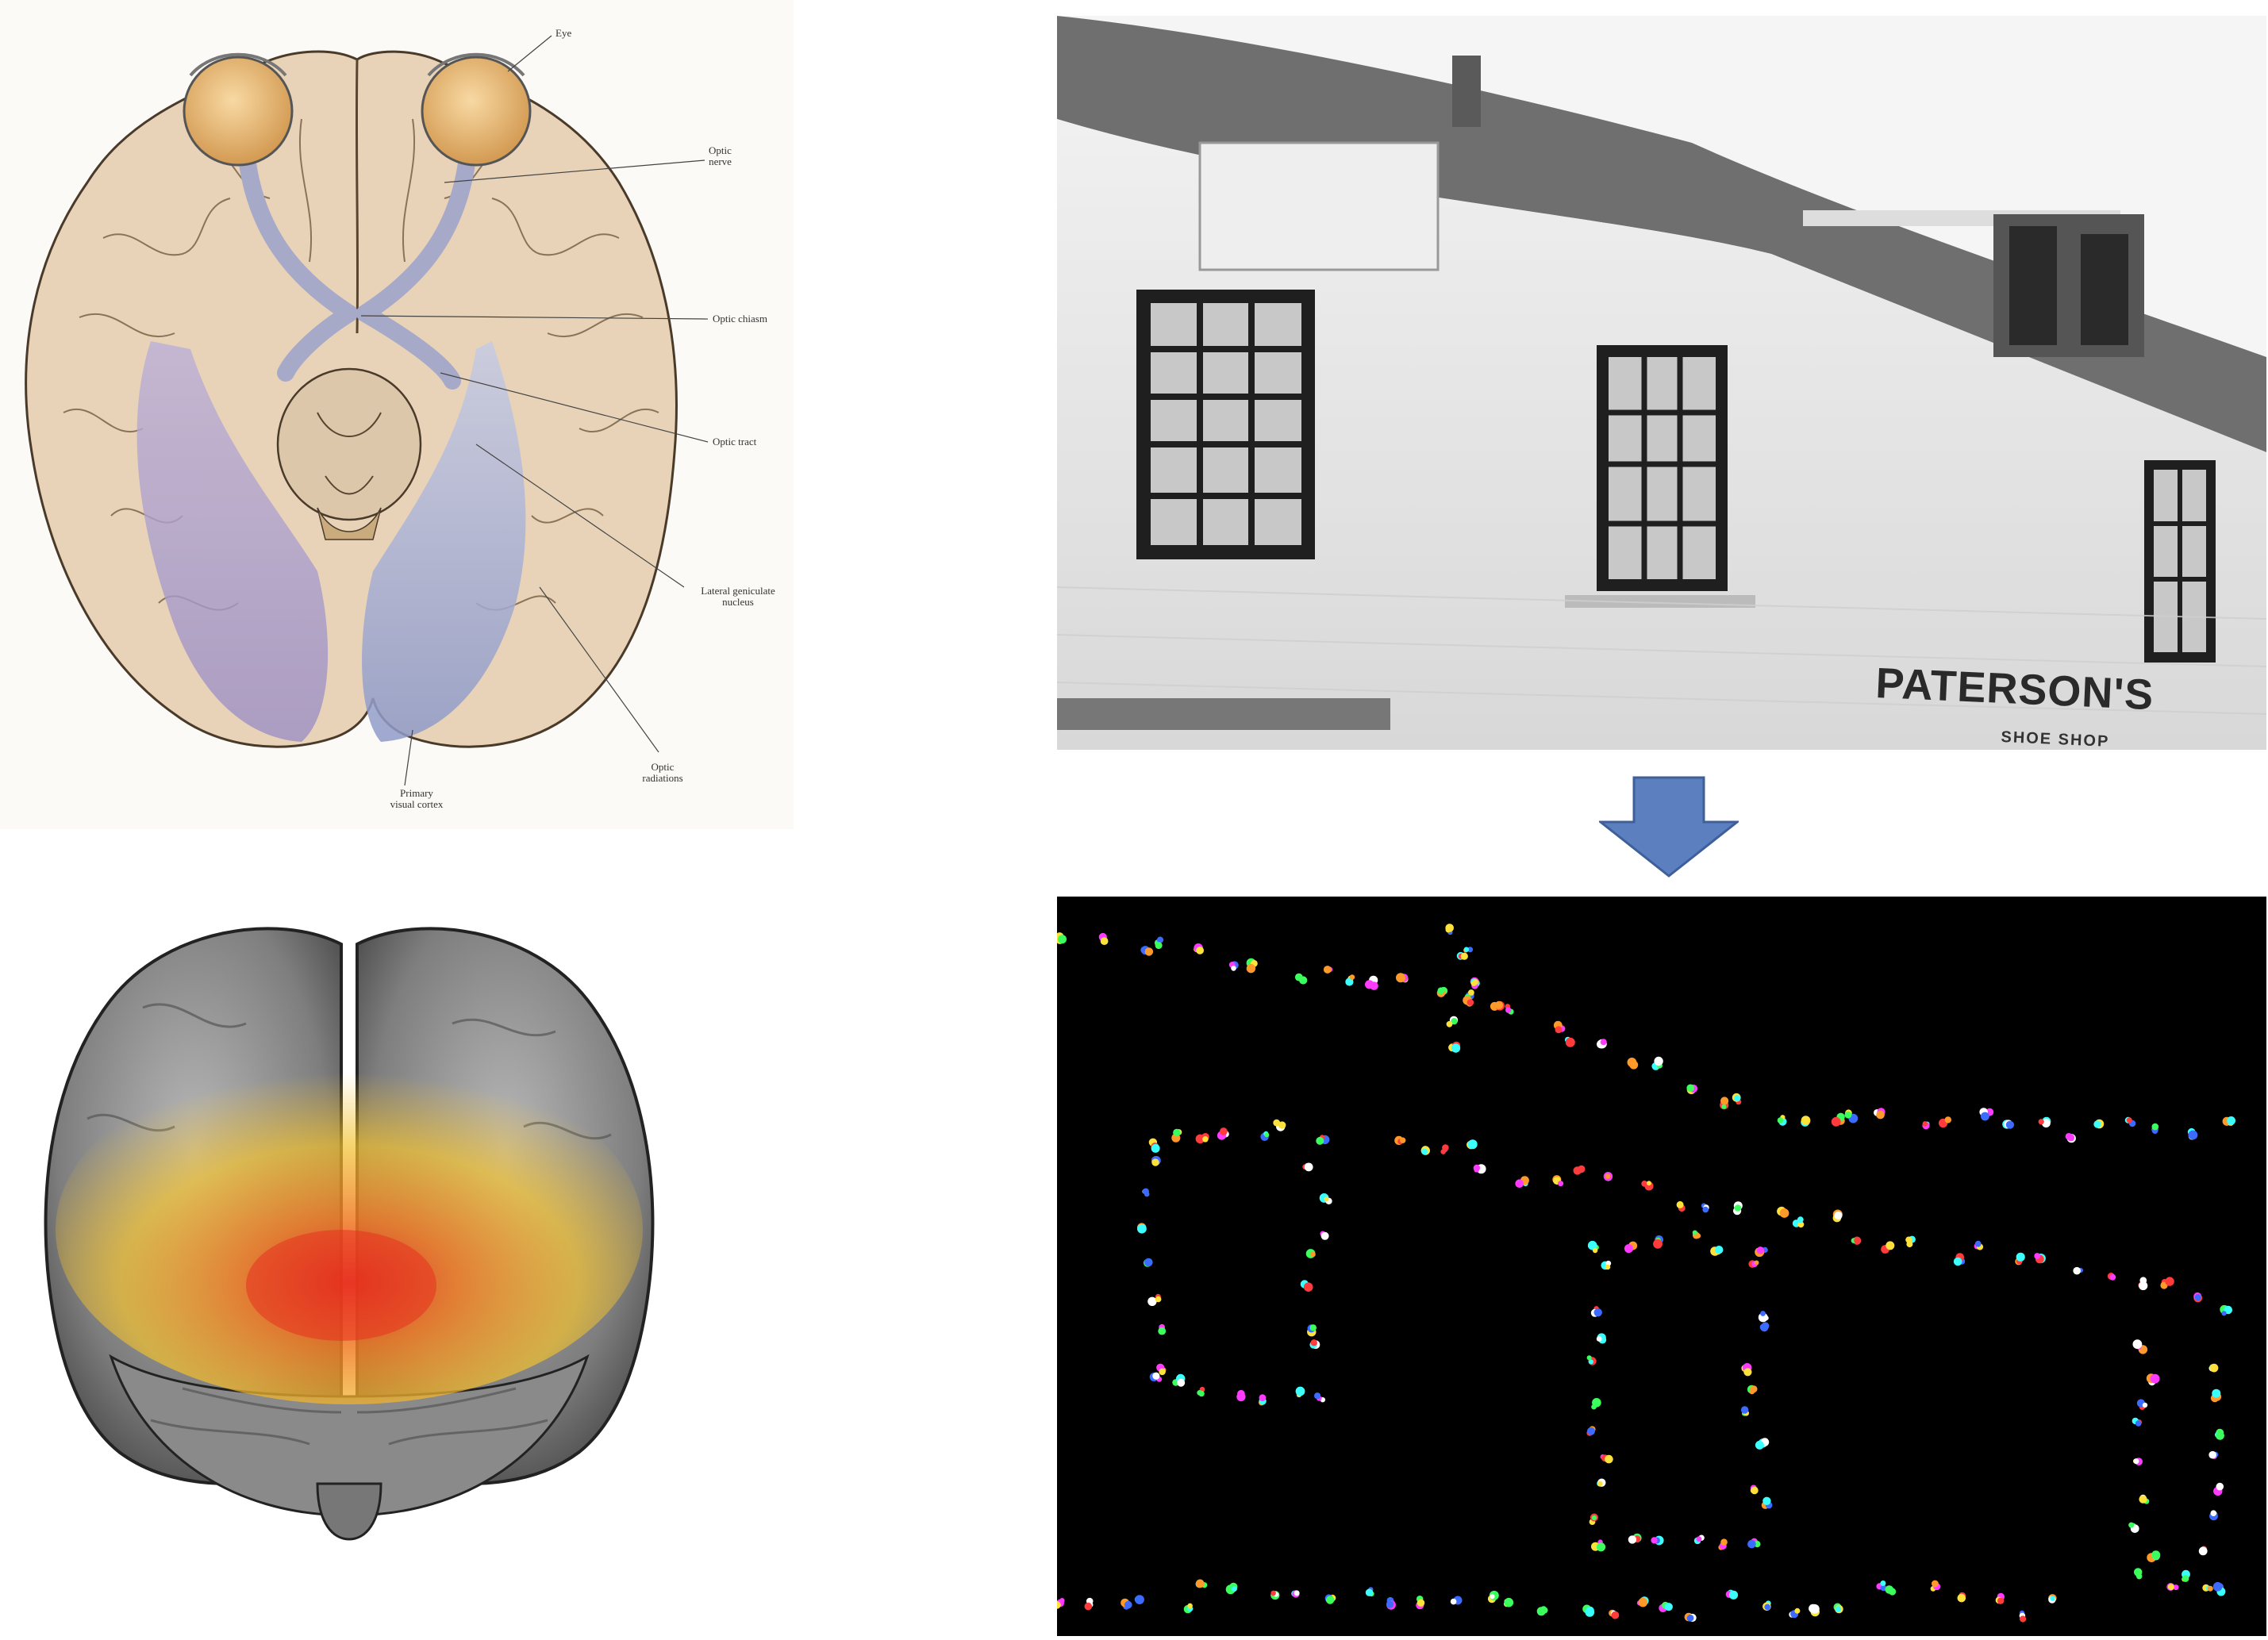  Describe the element at coordinates (349, 1233) in the screenshot. I see `brain-activation-render` at that location.